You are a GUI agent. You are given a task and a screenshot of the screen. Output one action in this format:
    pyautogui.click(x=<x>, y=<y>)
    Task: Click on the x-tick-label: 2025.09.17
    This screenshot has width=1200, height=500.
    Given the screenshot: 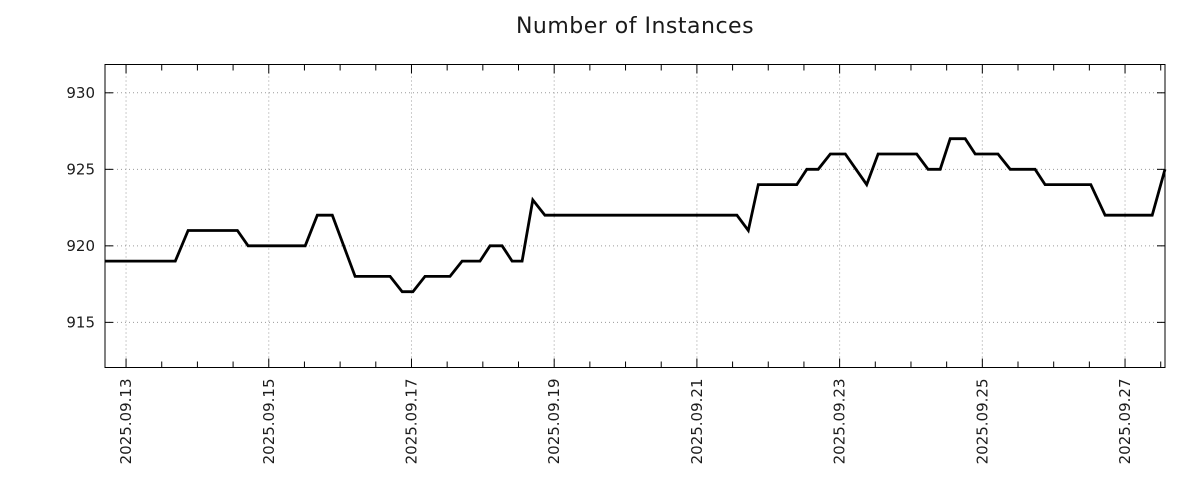 What is the action you would take?
    pyautogui.click(x=411, y=422)
    